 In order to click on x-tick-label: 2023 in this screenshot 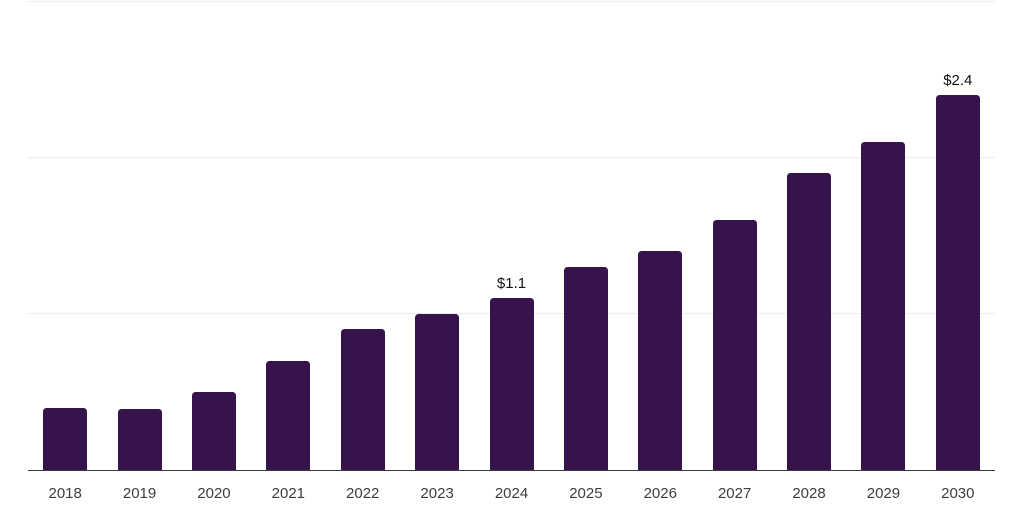, I will do `click(437, 493)`.